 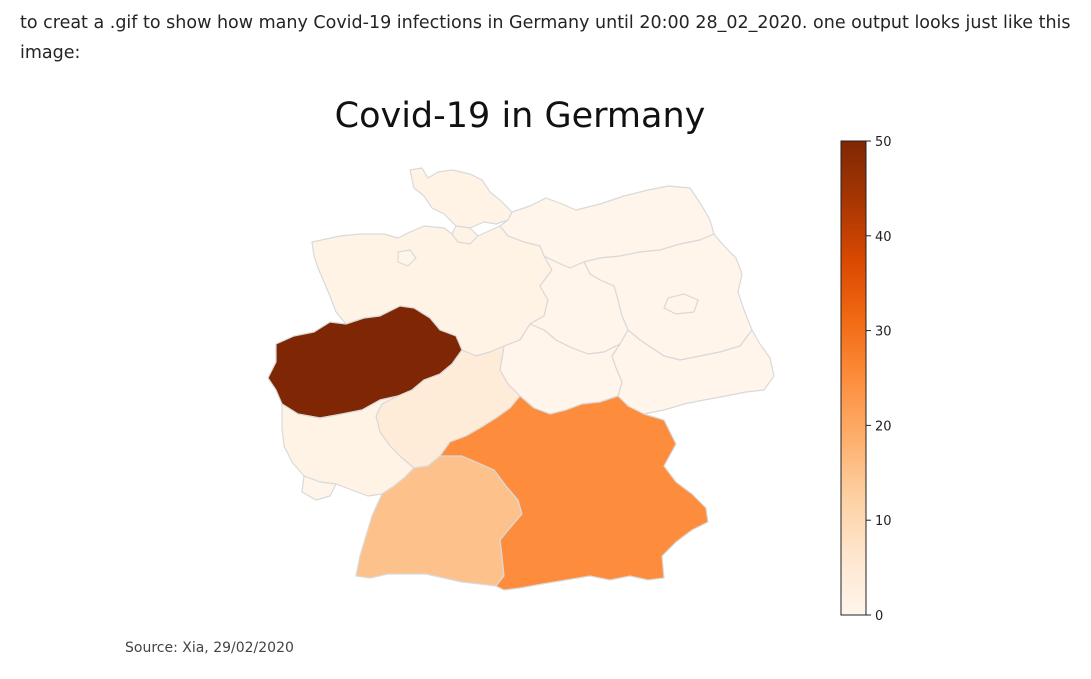 I want to click on region-berlin, so click(x=681, y=304).